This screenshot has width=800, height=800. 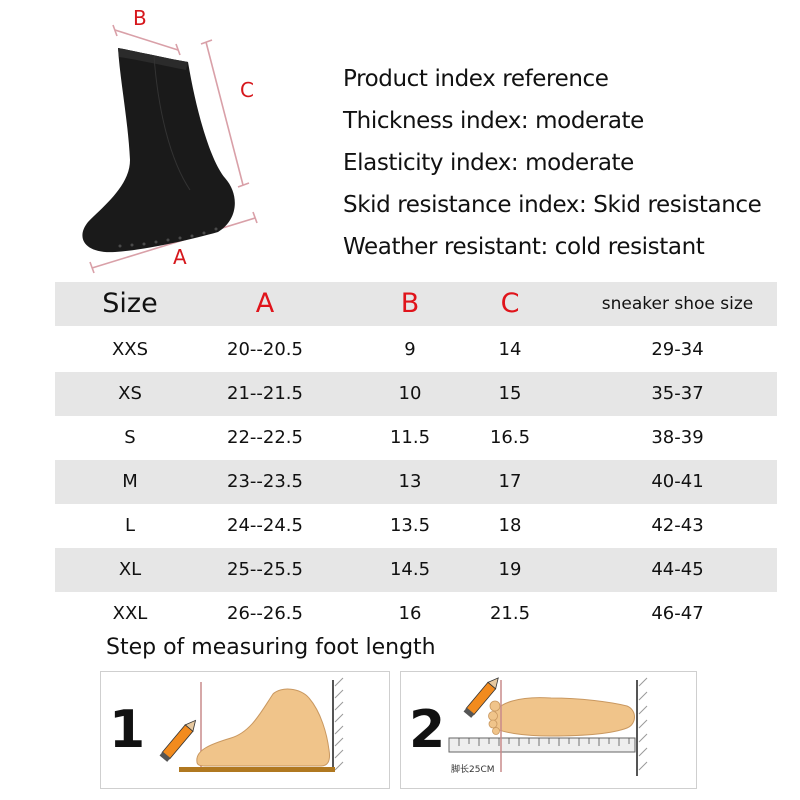 What do you see at coordinates (410, 525) in the screenshot?
I see `b-cell: 13.5` at bounding box center [410, 525].